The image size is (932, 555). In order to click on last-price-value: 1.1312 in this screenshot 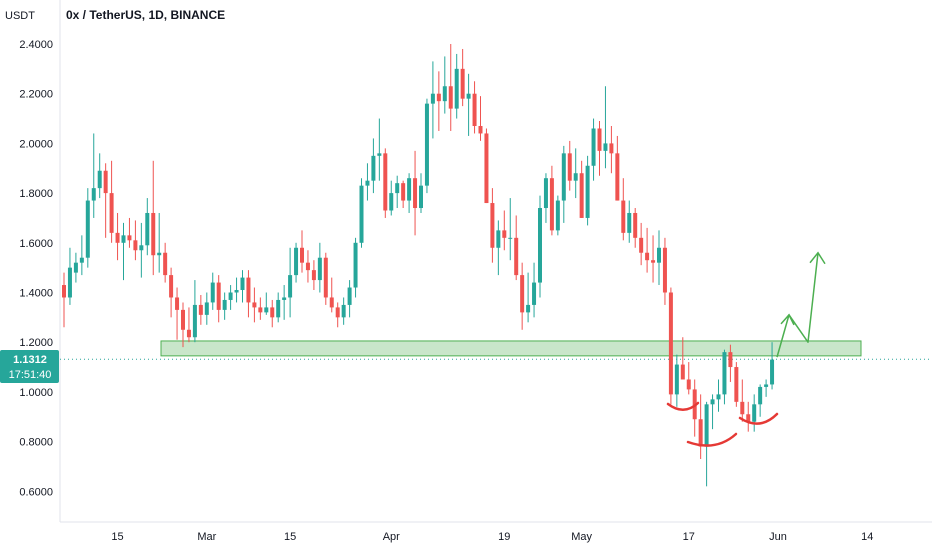, I will do `click(30, 360)`.